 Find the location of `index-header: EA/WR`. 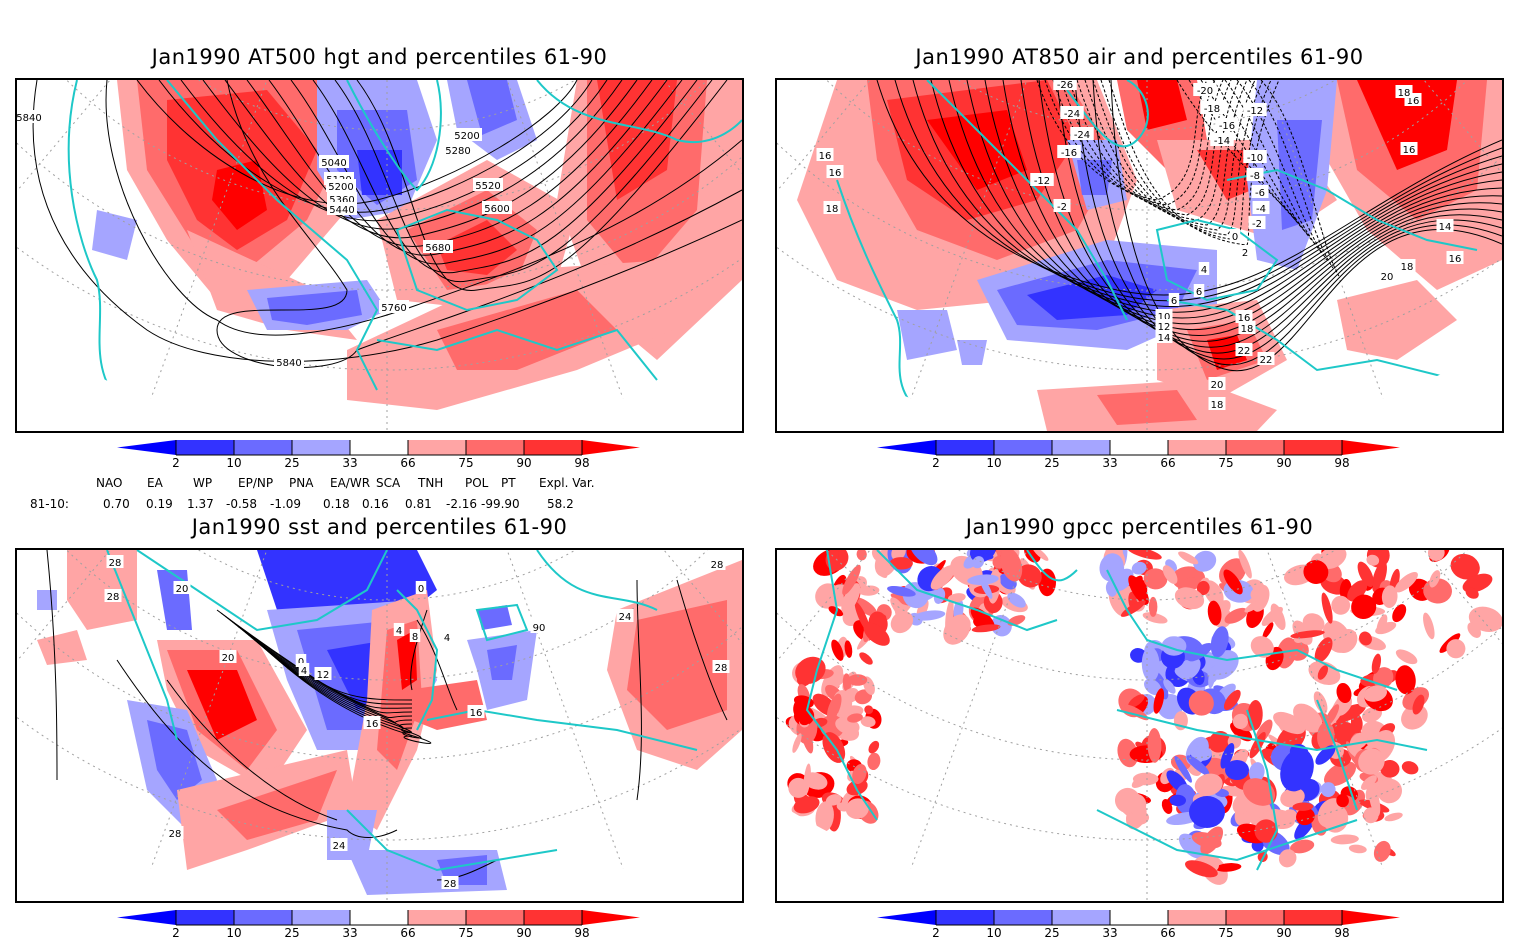

index-header: EA/WR is located at coordinates (350, 483).